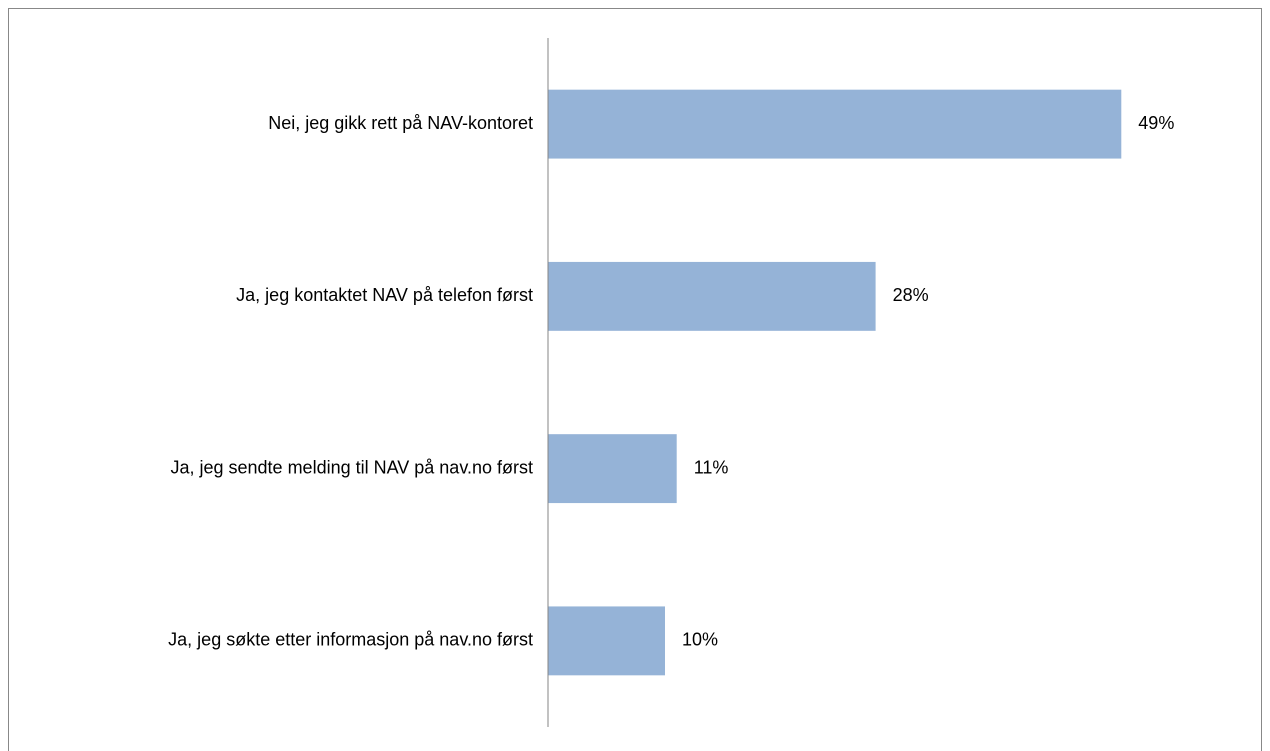  Describe the element at coordinates (400, 123) in the screenshot. I see `category-label: Nei, jeg gikk rett på NAV-kontoret` at that location.